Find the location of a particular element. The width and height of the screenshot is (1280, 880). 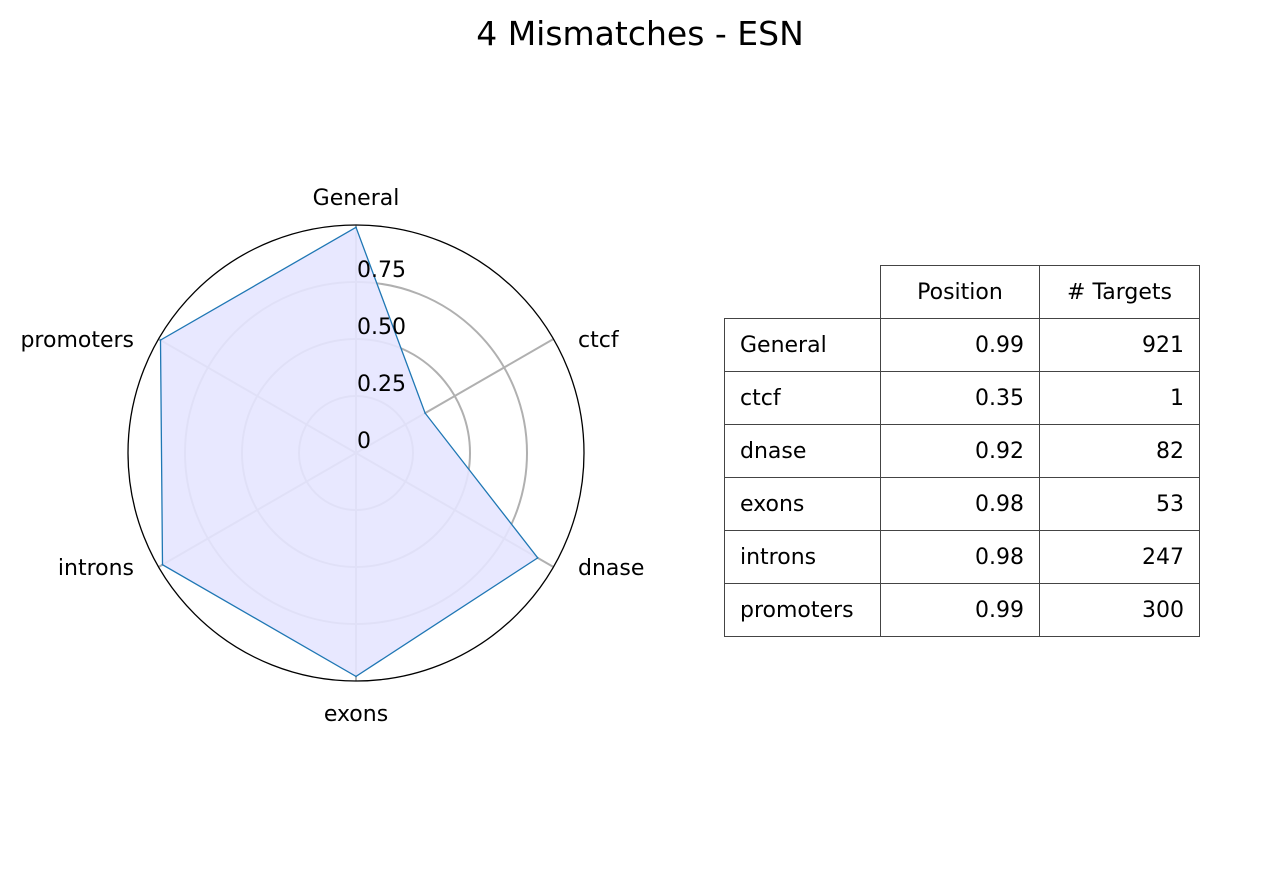

column-header-position: Position is located at coordinates (960, 292).